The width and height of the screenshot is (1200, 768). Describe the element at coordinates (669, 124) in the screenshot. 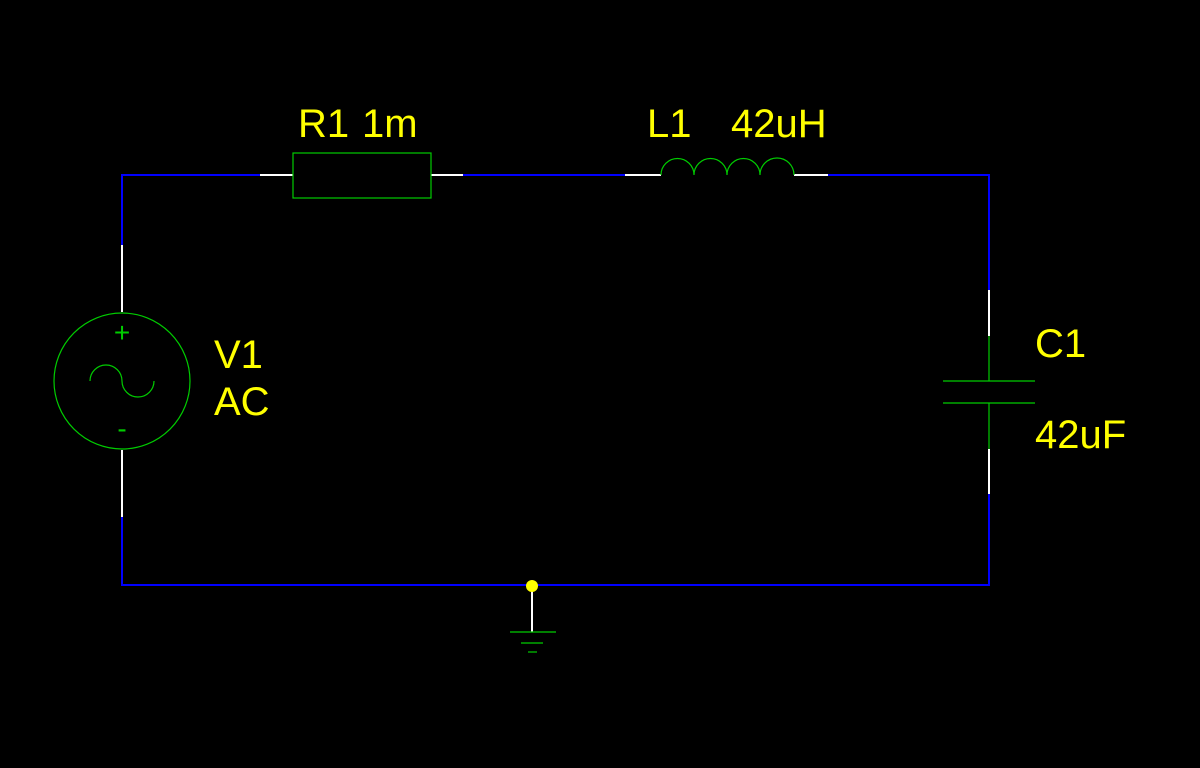

I see `inductor-ref-label: L1` at that location.